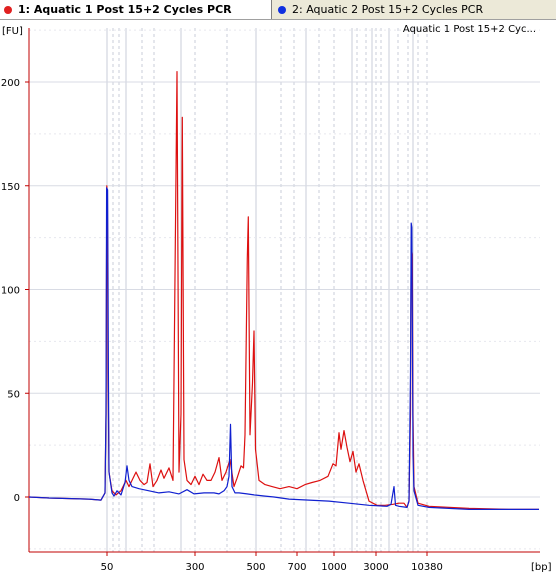  Describe the element at coordinates (8, 9) in the screenshot. I see `sample-1-color-dot` at that location.